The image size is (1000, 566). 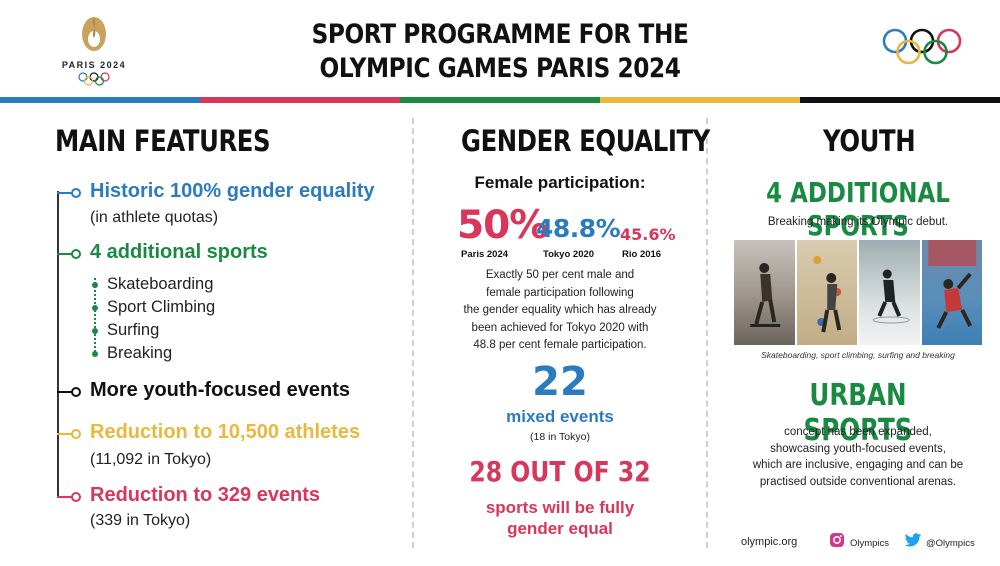 I want to click on sport-item-breaking: Breaking, so click(x=140, y=353).